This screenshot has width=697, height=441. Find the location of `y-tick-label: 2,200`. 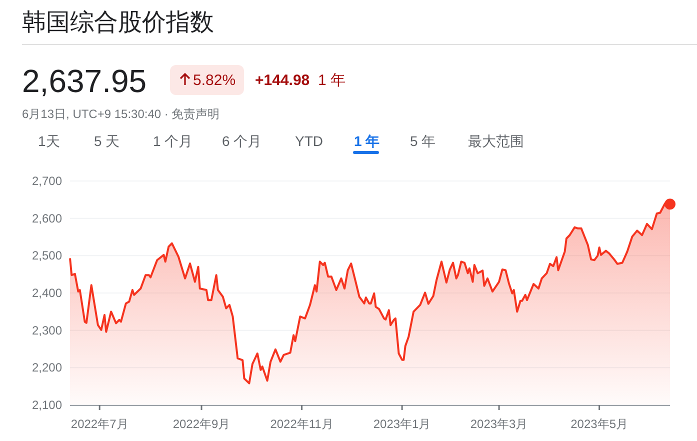

y-tick-label: 2,200 is located at coordinates (47, 367).